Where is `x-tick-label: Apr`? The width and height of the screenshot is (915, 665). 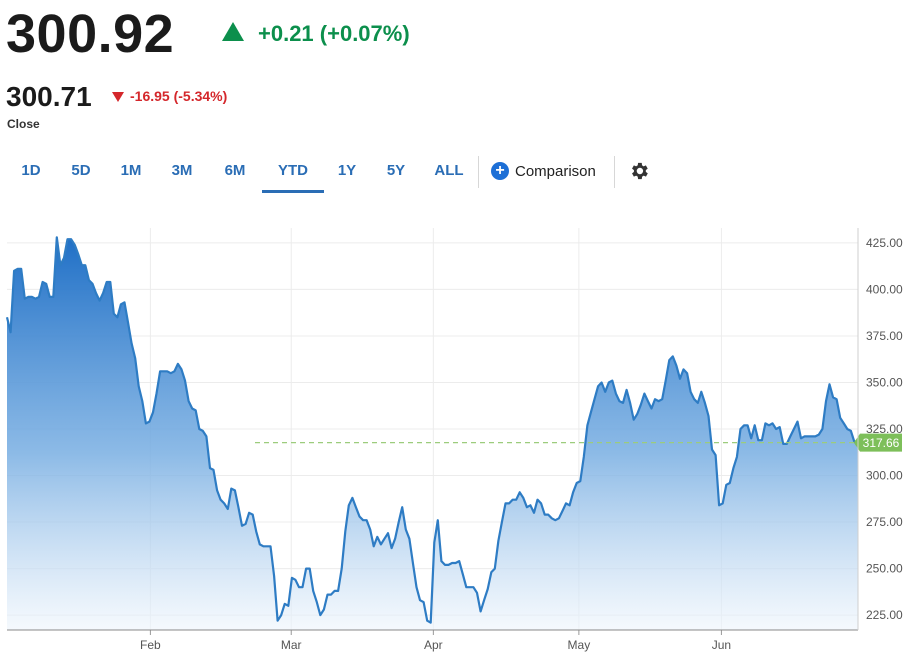 x-tick-label: Apr is located at coordinates (433, 645).